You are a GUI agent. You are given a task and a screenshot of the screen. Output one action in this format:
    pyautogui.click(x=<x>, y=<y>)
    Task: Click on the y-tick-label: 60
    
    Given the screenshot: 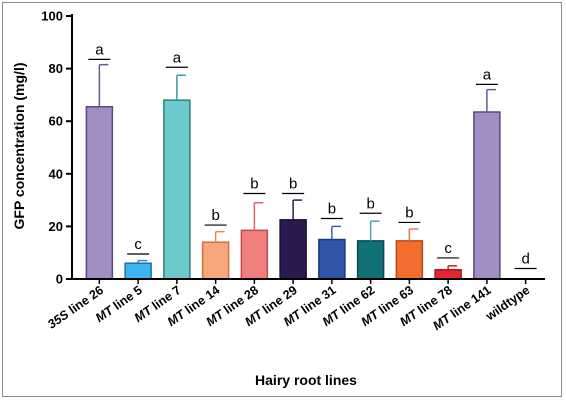 What is the action you would take?
    pyautogui.click(x=56, y=121)
    